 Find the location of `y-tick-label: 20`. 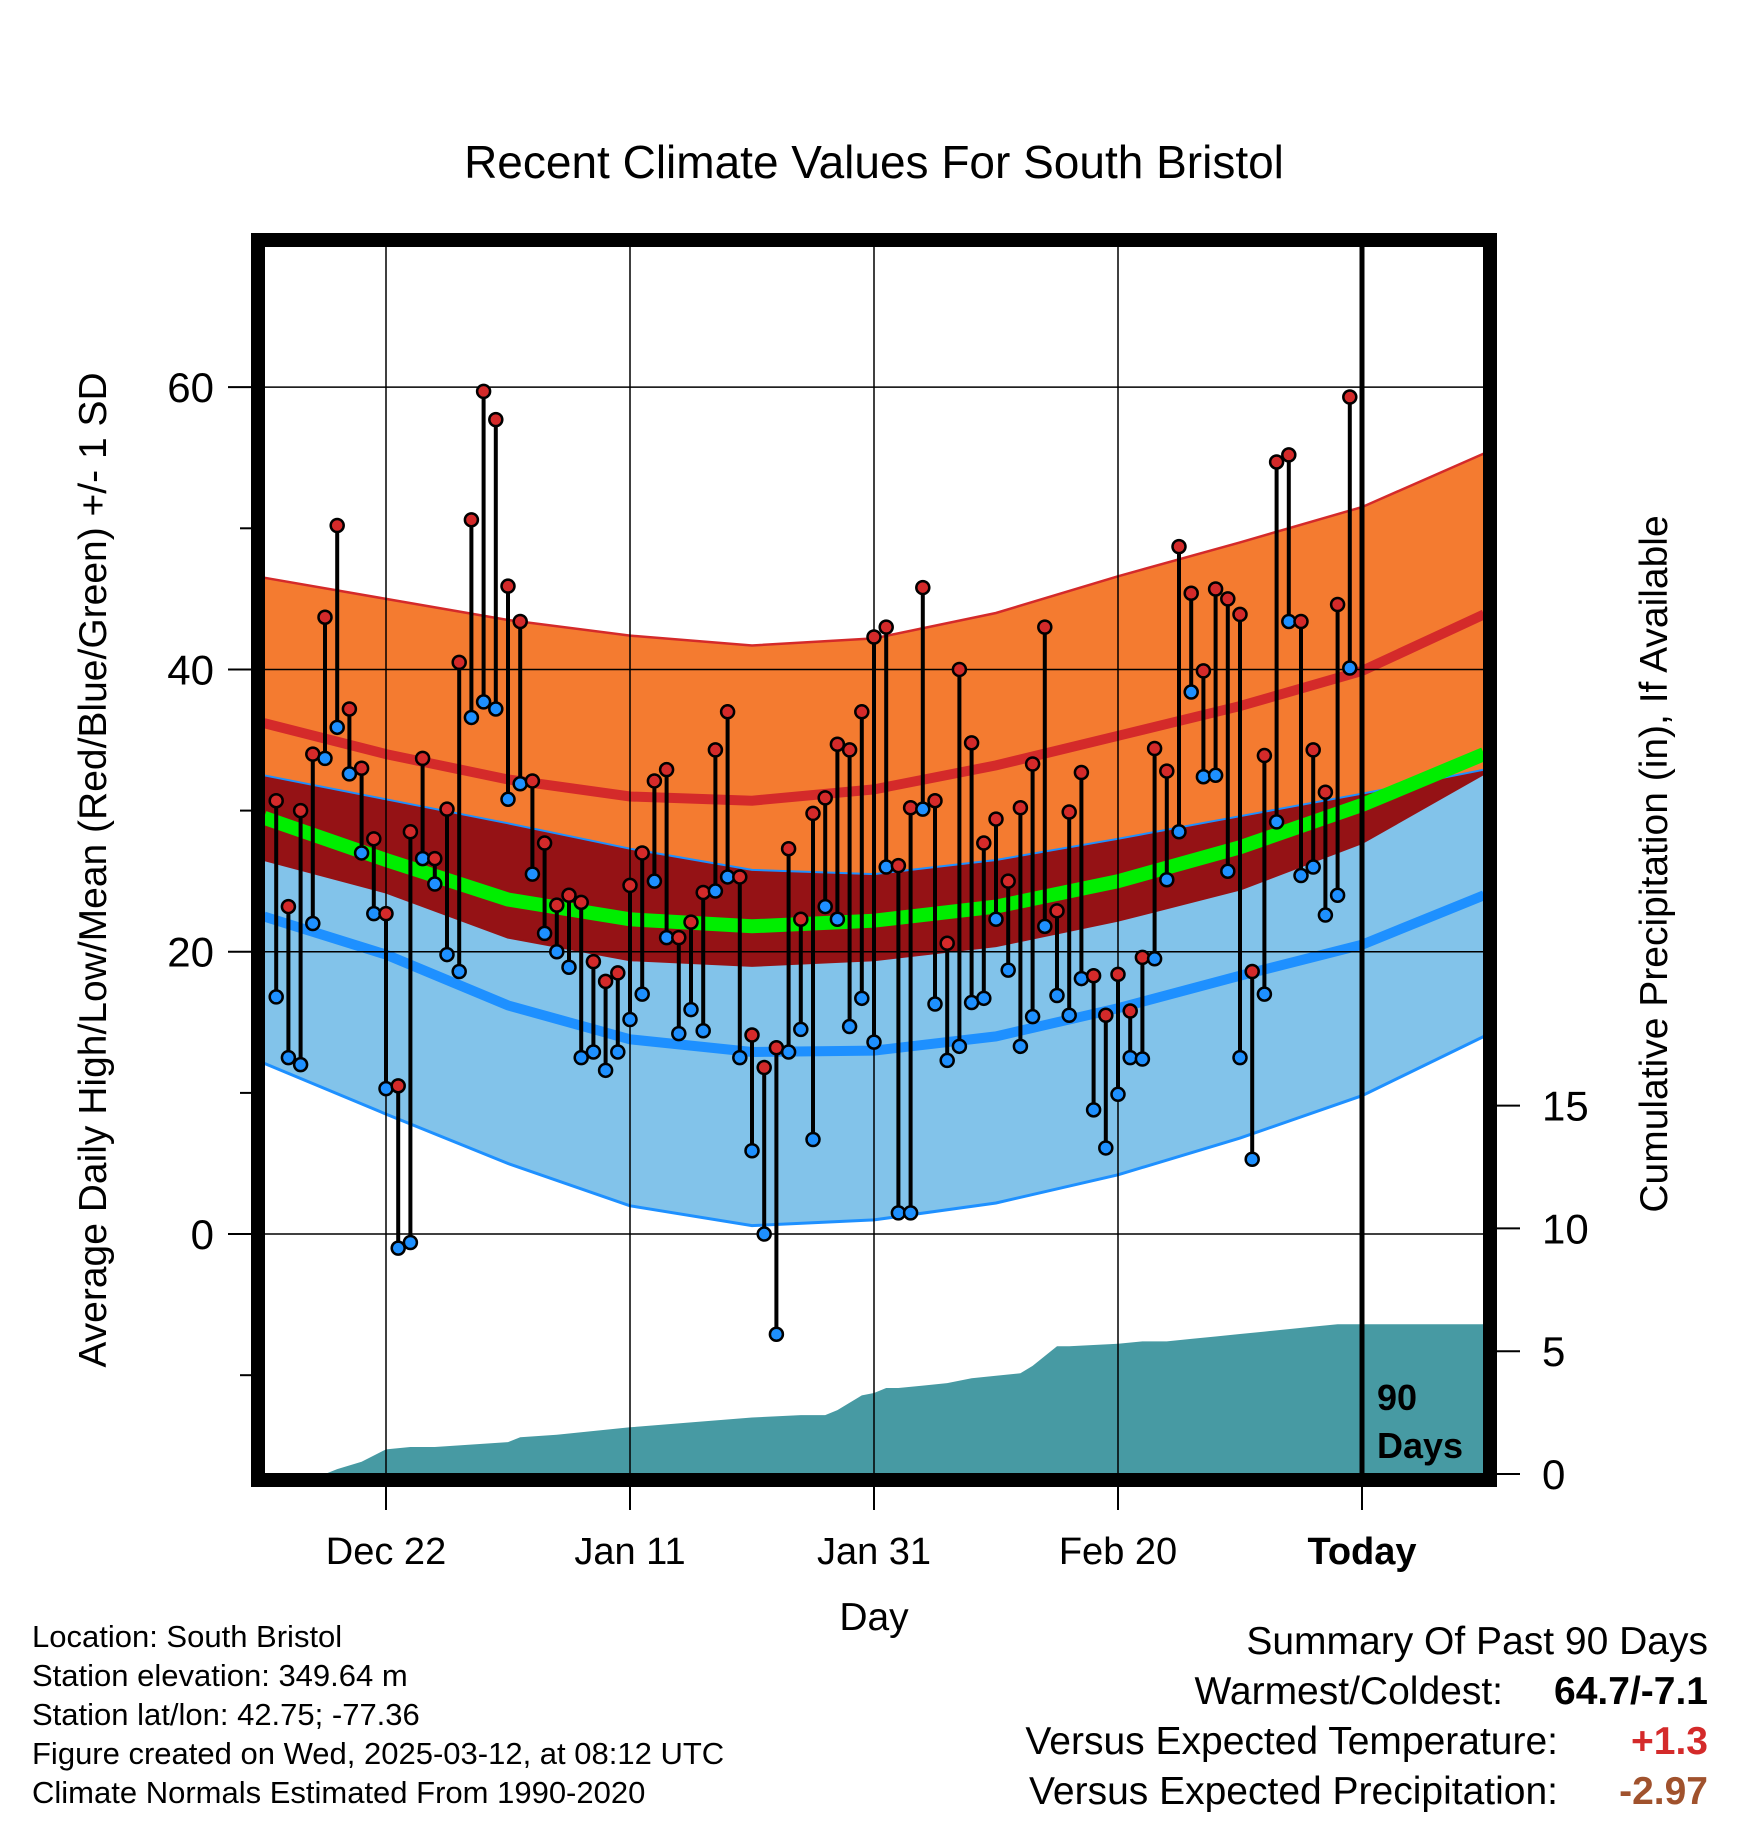

y-tick-label: 20 is located at coordinates (190, 952).